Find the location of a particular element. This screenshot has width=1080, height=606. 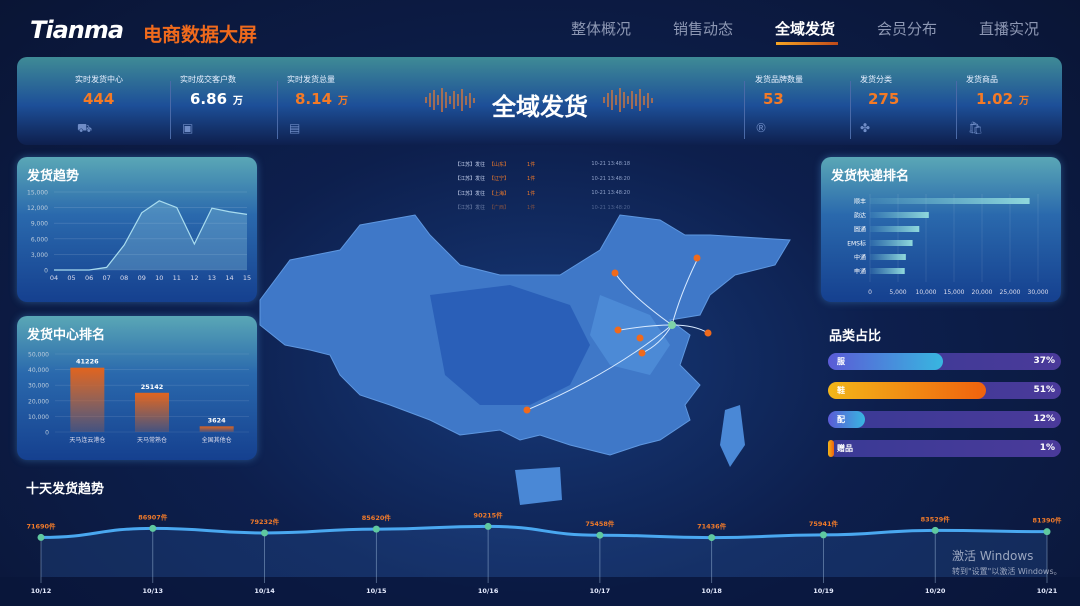

destination-points is located at coordinates (617, 334).